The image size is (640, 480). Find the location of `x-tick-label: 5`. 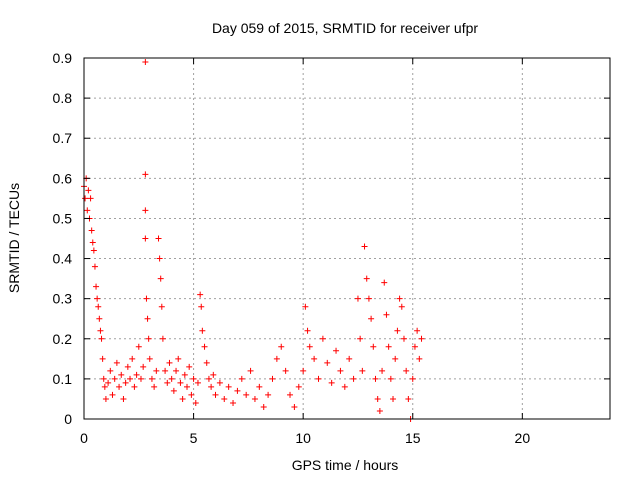

x-tick-label: 5 is located at coordinates (194, 438).